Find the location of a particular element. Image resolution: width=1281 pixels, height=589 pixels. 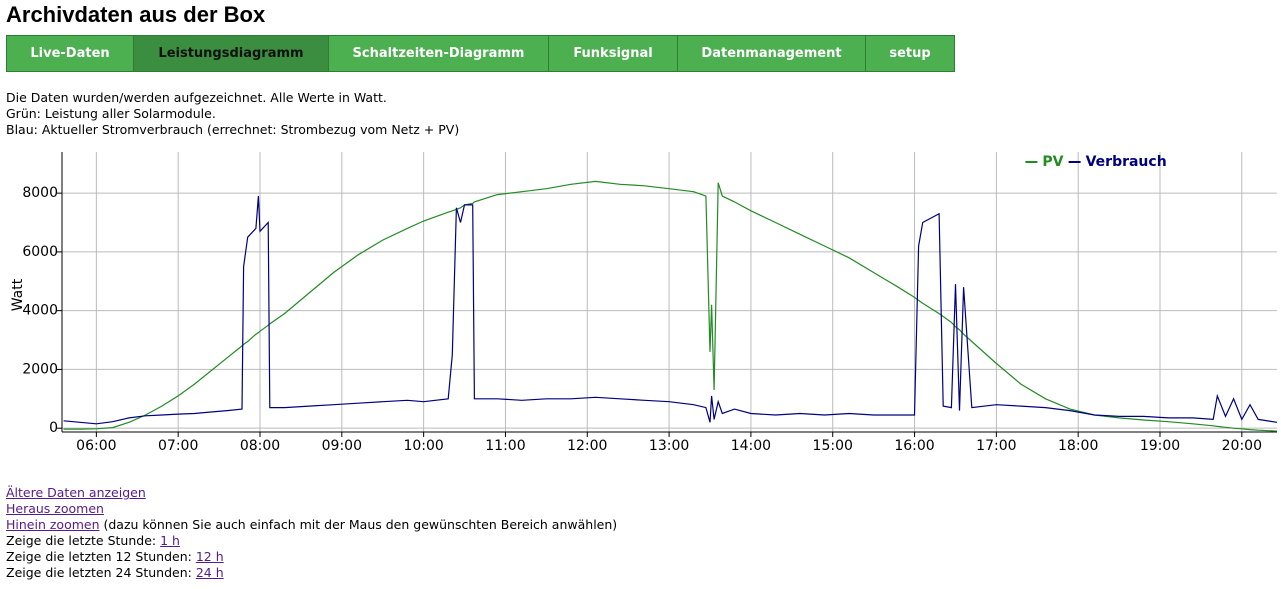

link: Hinein zoomen is located at coordinates (53, 524).